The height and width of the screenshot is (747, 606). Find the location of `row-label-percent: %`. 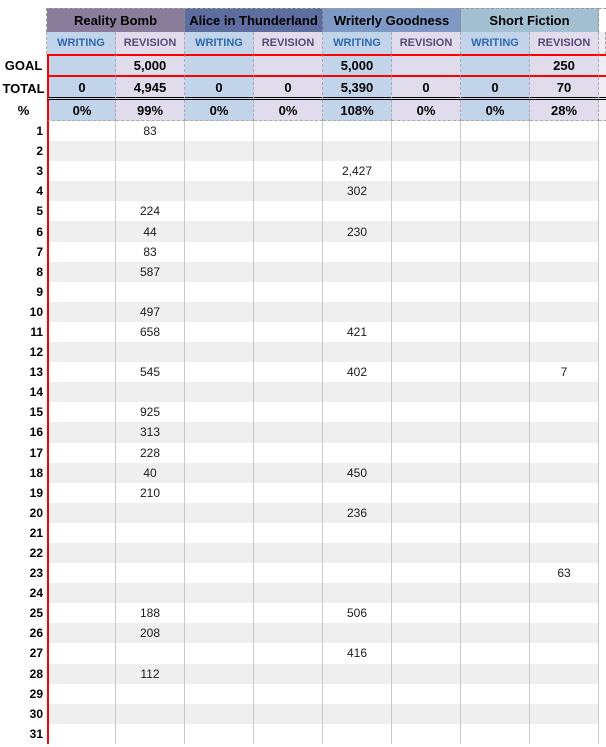

row-label-percent: % is located at coordinates (23, 110).